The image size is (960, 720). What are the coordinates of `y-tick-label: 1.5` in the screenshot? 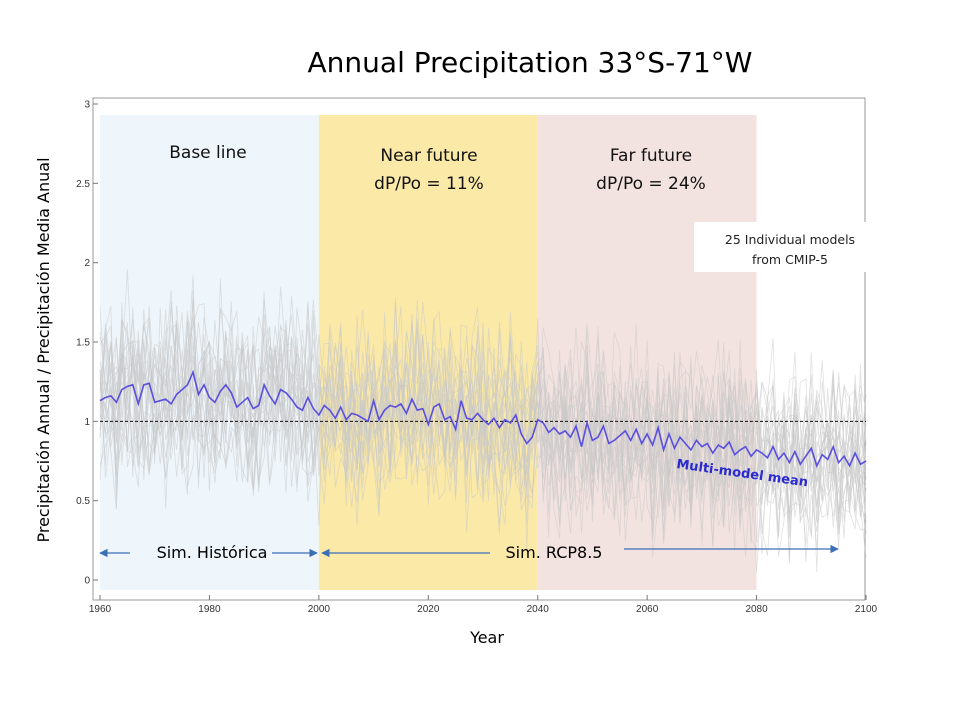 It's located at (83, 343).